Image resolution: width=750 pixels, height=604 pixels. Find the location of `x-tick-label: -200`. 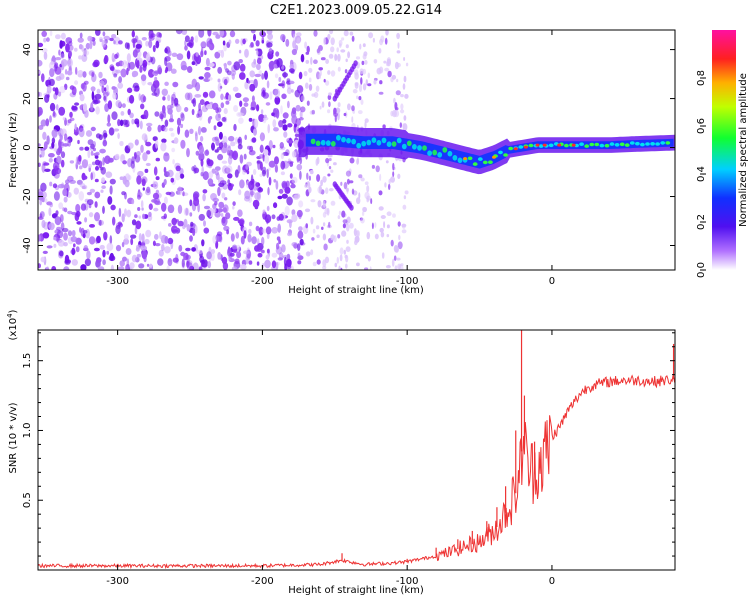

x-tick-label: -200 is located at coordinates (262, 581).